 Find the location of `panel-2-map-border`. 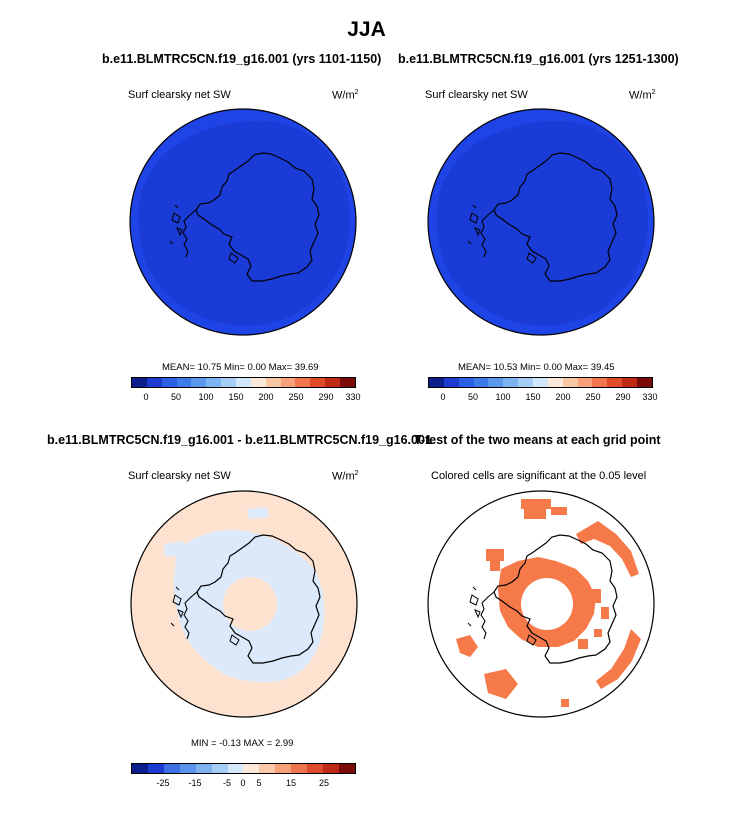

panel-2-map-border is located at coordinates (541, 222).